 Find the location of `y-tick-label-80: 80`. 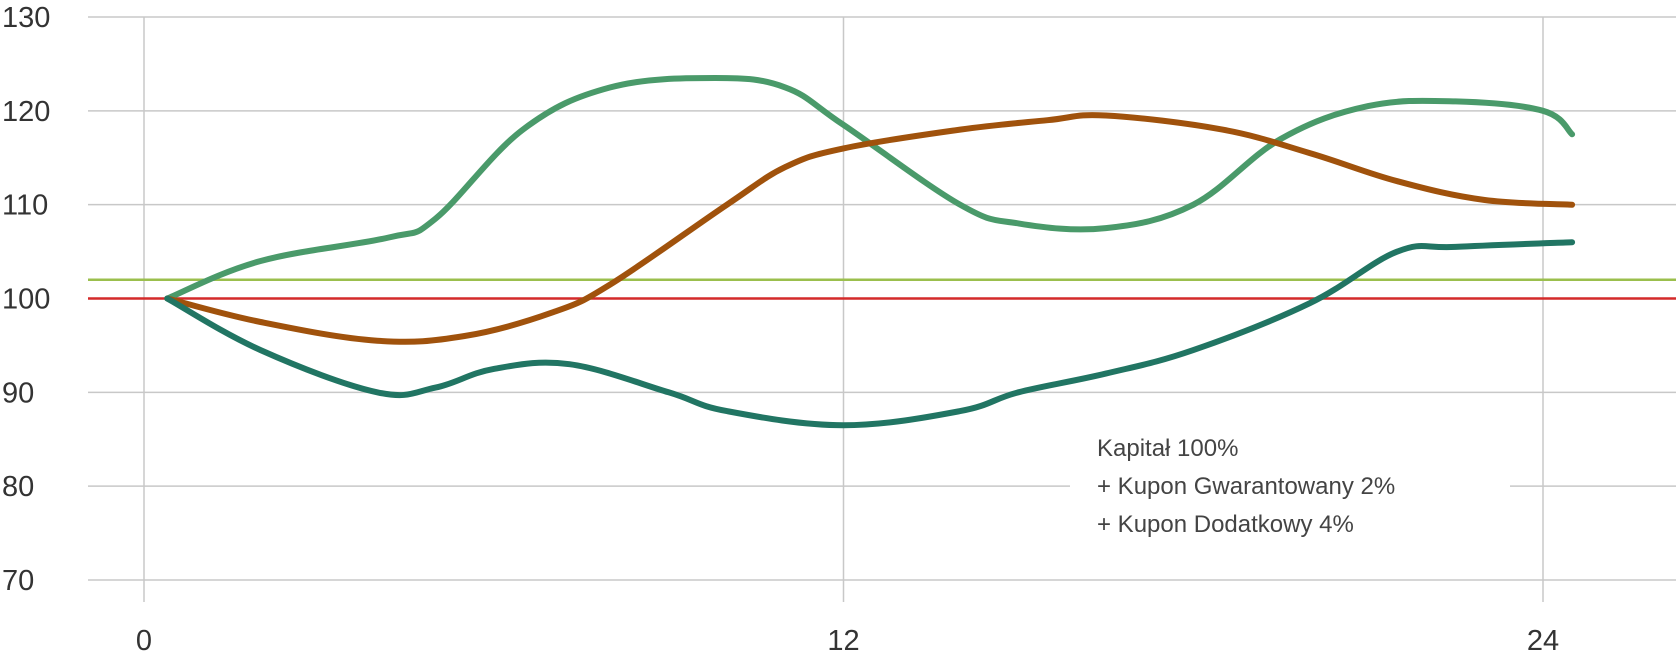

y-tick-label-80: 80 is located at coordinates (18, 487).